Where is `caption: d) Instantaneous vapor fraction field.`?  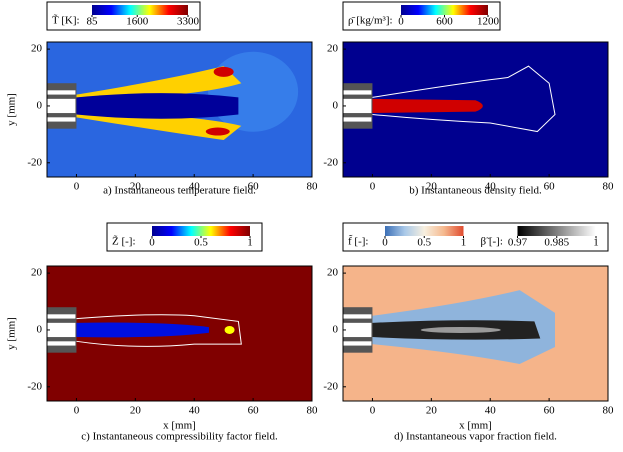 caption: d) Instantaneous vapor fraction field. is located at coordinates (475, 437).